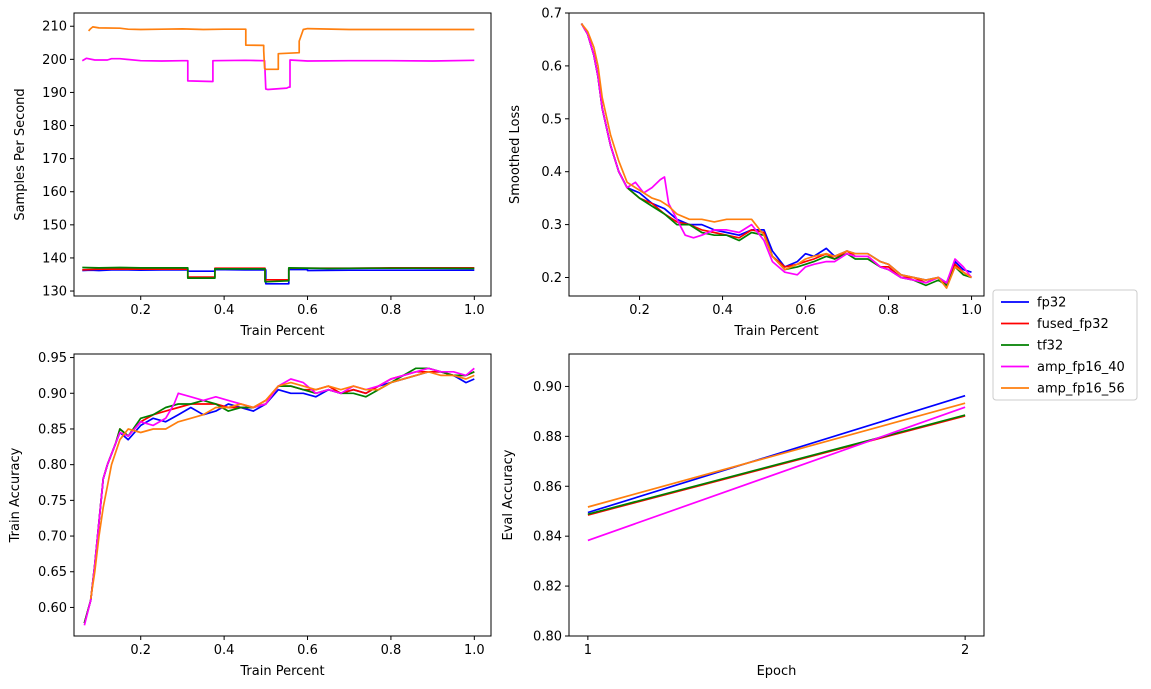  I want to click on chart-train_acc-x-tick-label: 0.6, so click(307, 650).